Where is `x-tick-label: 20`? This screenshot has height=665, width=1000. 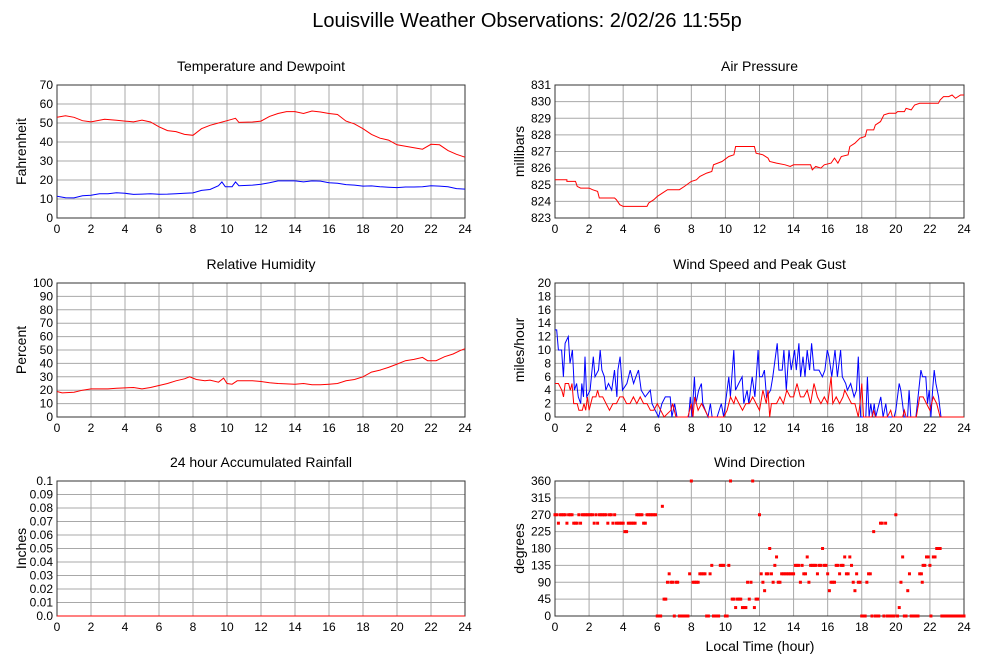 x-tick-label: 20 is located at coordinates (397, 428).